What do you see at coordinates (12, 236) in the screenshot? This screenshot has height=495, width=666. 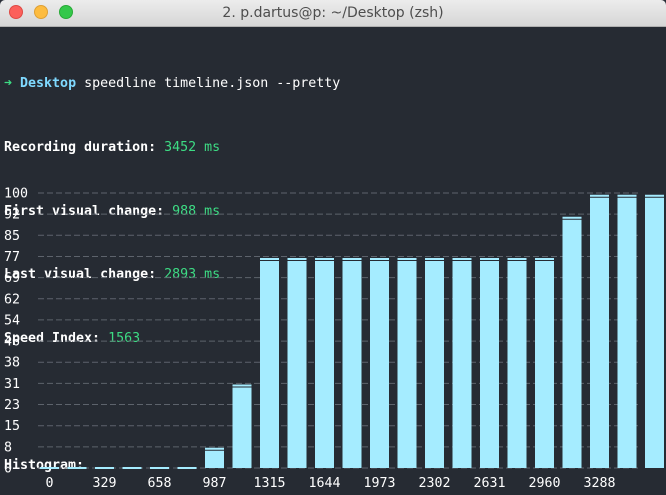 I see `y-tick-label: 85` at bounding box center [12, 236].